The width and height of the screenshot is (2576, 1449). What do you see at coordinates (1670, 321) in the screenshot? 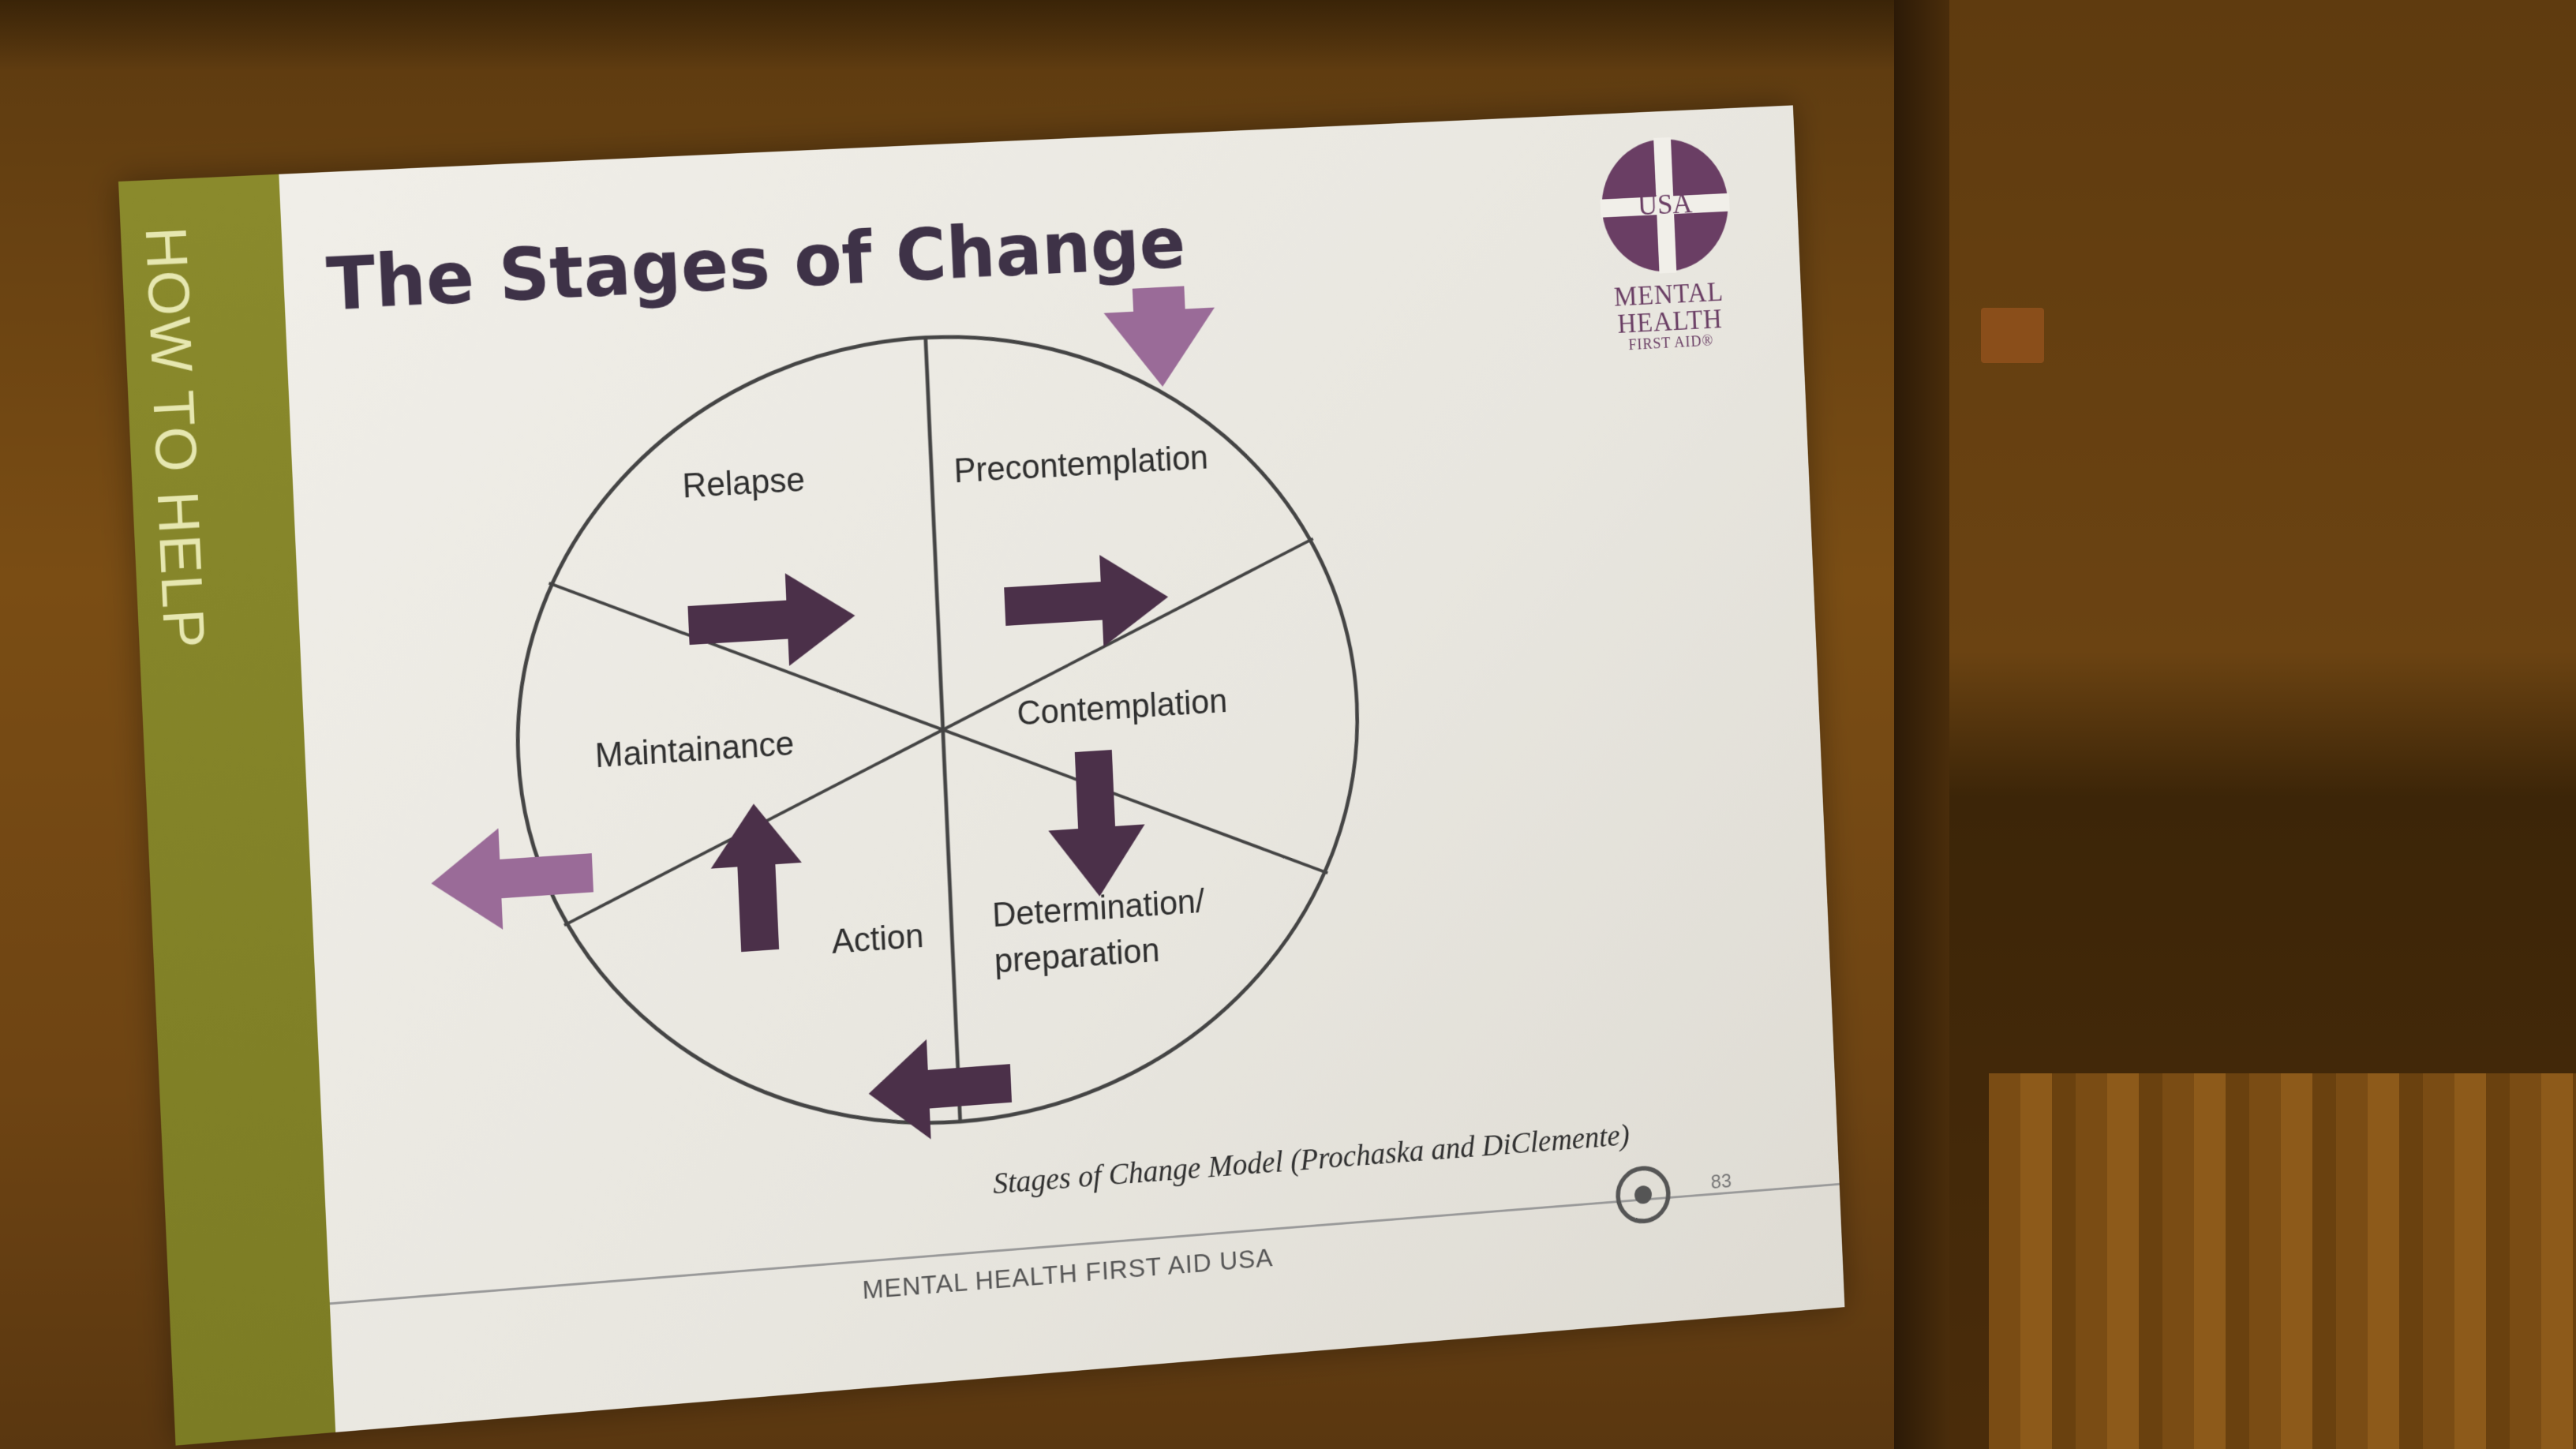
I see `logo-line-2: HEALTH` at bounding box center [1670, 321].